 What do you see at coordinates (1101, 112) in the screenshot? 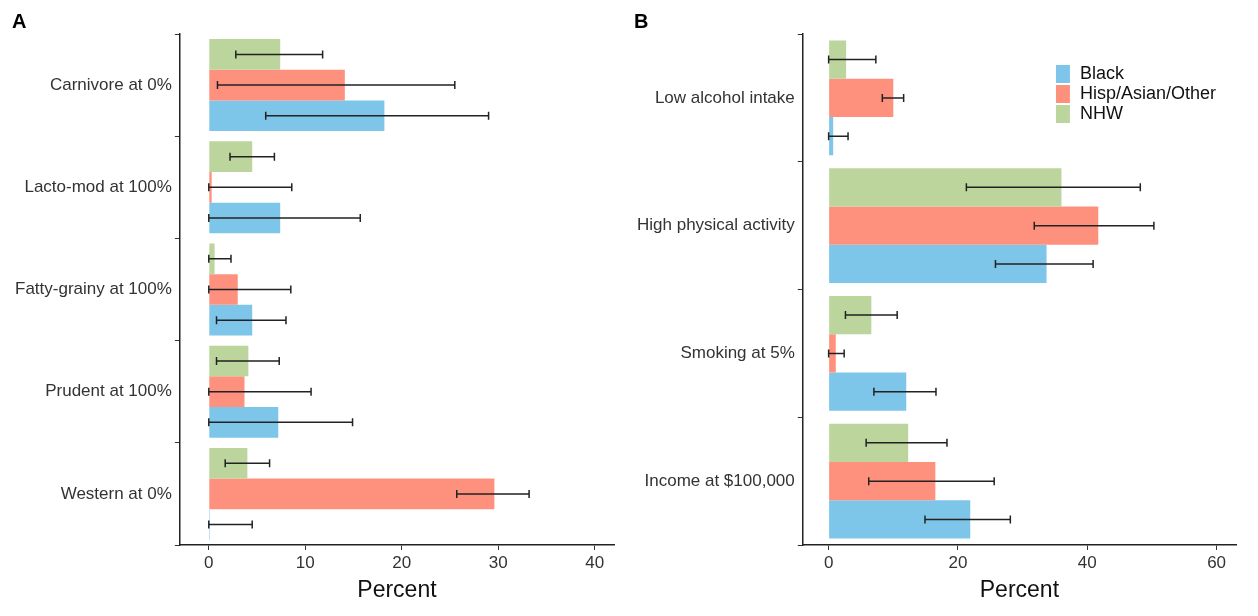
I see `legend-label: NHW` at bounding box center [1101, 112].